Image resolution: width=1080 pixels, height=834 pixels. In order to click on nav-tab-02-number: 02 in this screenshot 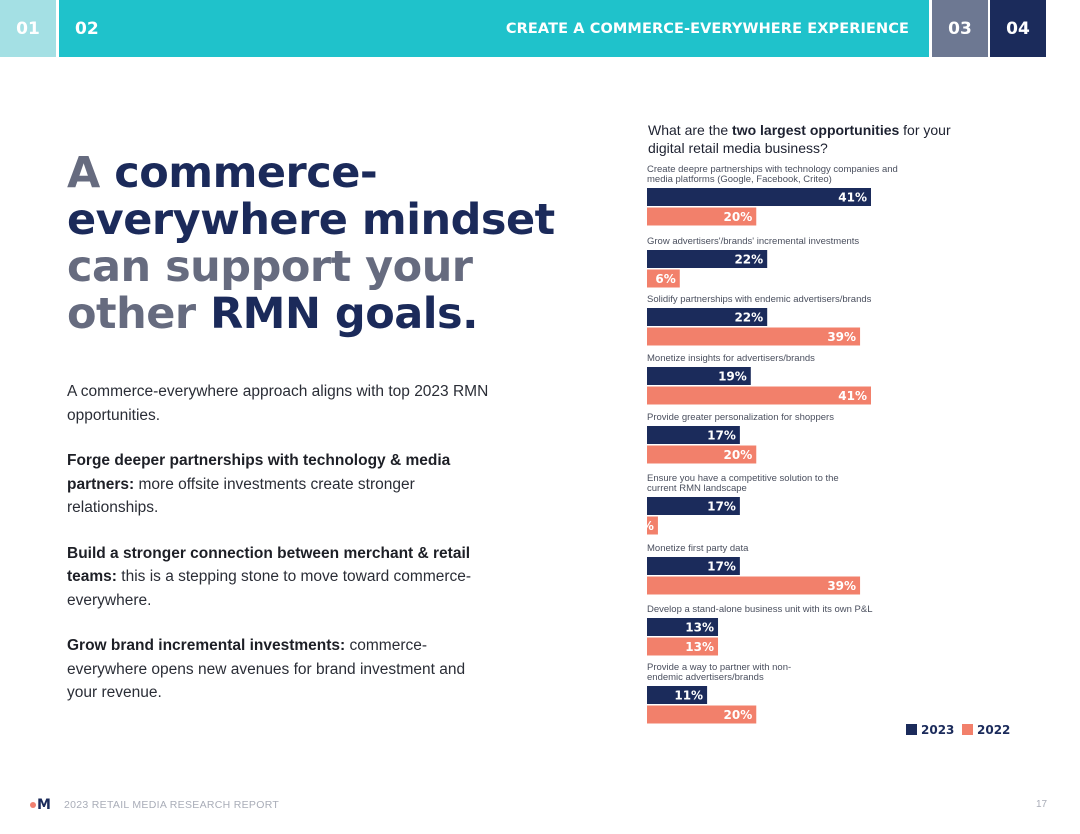, I will do `click(87, 28)`.